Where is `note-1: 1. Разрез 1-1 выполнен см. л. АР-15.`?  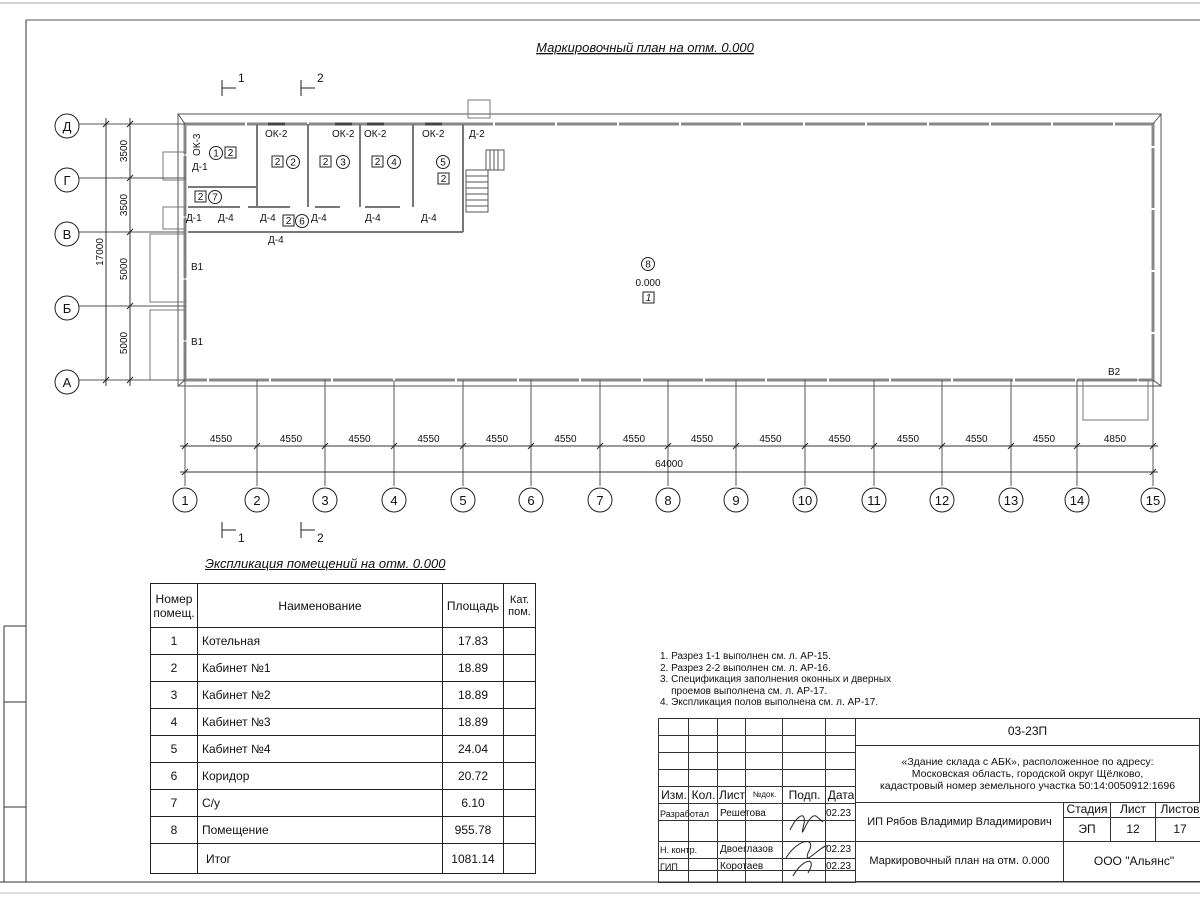
note-1: 1. Разрез 1-1 выполнен см. л. АР-15. is located at coordinates (745, 656).